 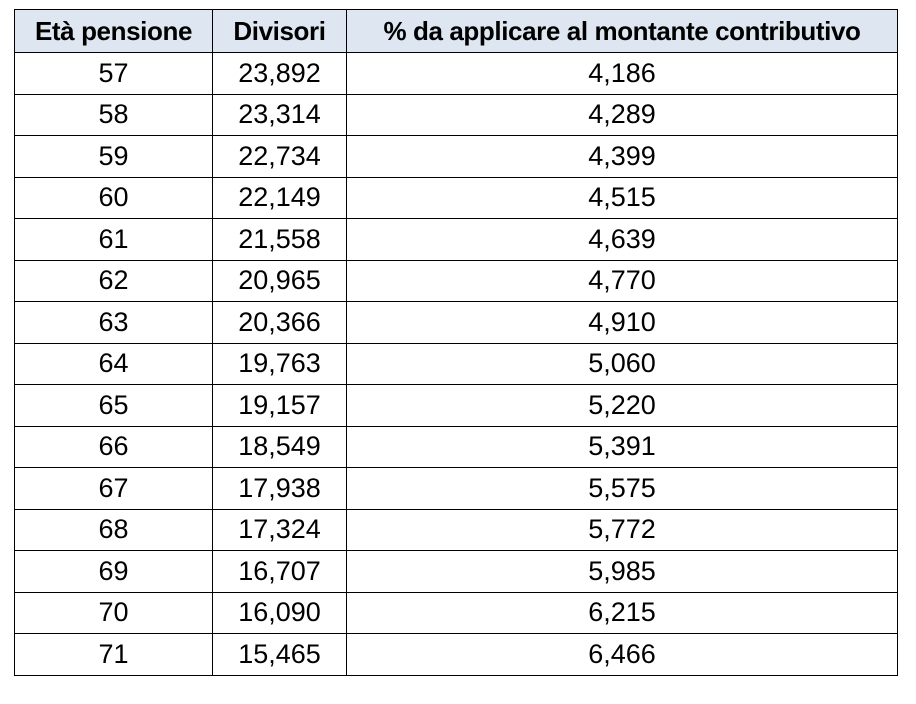 What do you see at coordinates (279, 571) in the screenshot?
I see `cell-divisori: 16,707` at bounding box center [279, 571].